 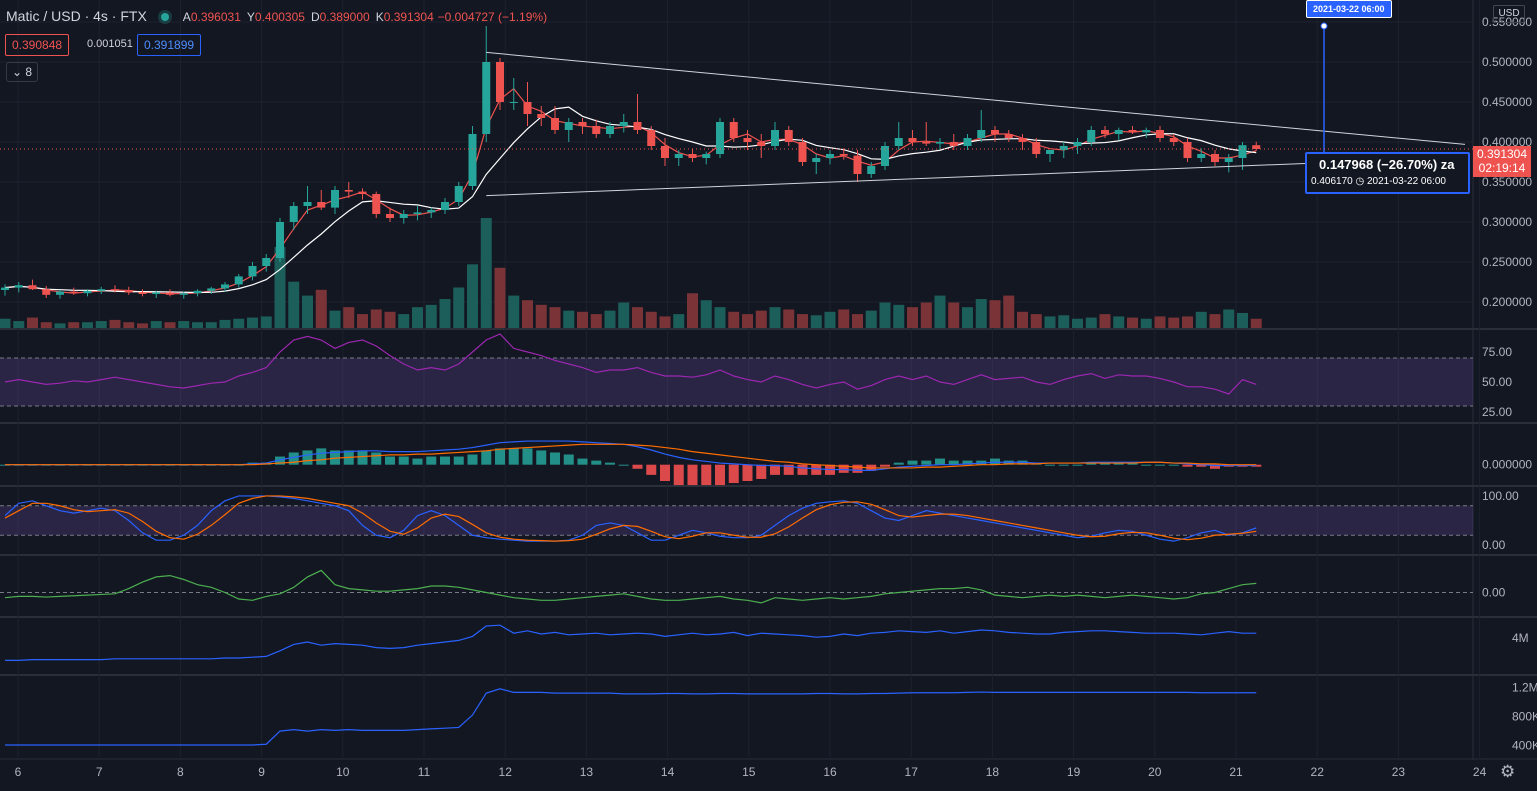 I want to click on x-tick-label: 11, so click(x=424, y=772).